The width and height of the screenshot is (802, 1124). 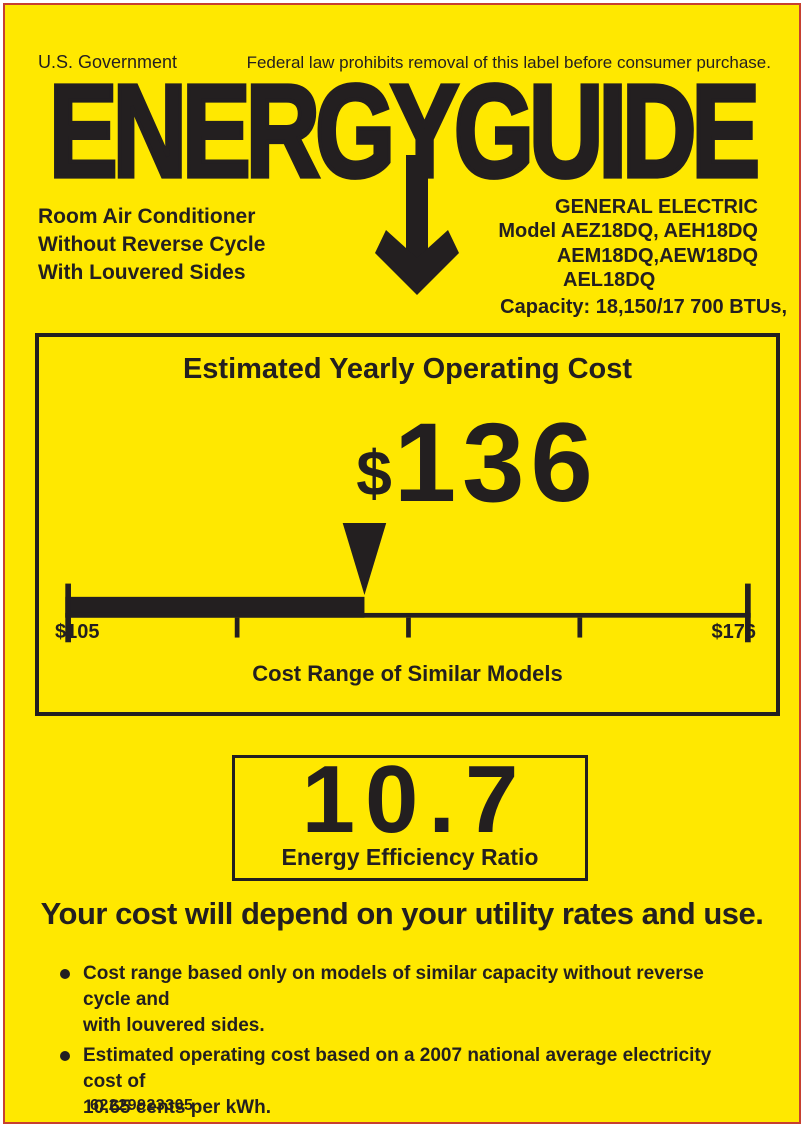 I want to click on cost-amount-value: 136, so click(x=496, y=462).